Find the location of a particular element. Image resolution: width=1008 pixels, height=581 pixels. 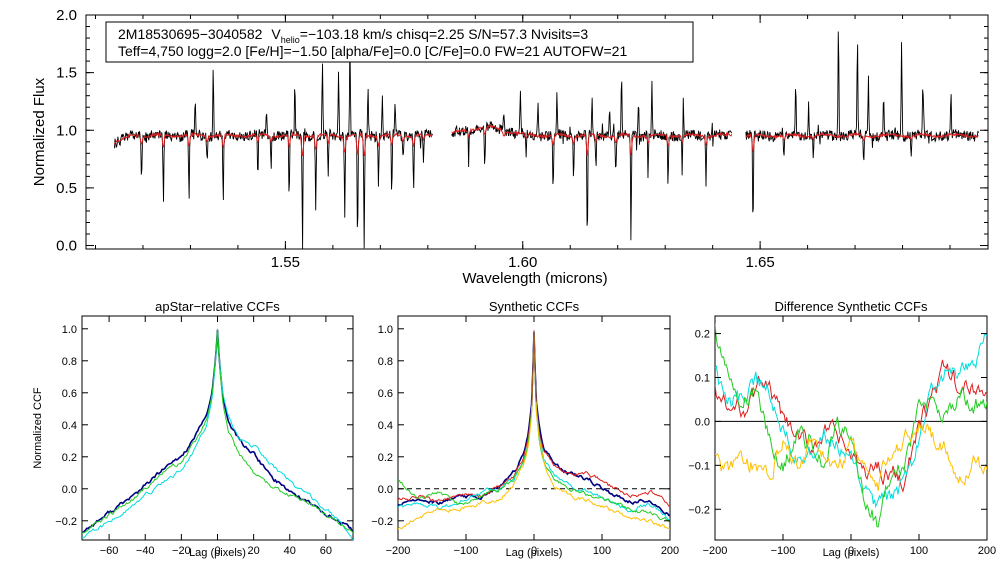

synthetic-ccf-xtick-label: 100 is located at coordinates (602, 551).